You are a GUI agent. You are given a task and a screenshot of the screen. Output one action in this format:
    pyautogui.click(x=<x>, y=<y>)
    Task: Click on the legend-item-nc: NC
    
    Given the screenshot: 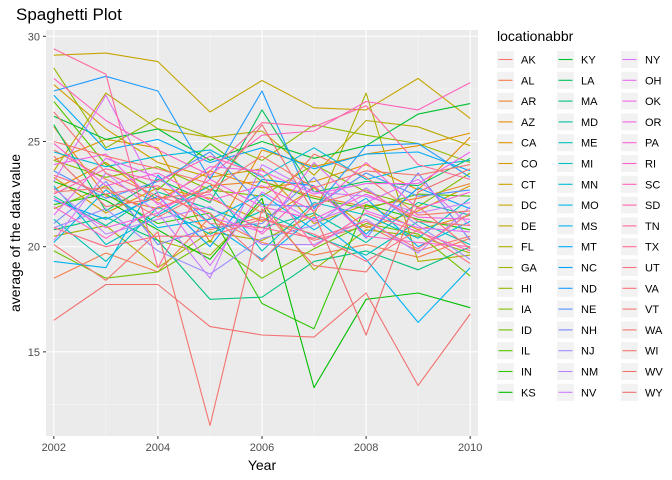 What is the action you would take?
    pyautogui.click(x=577, y=267)
    